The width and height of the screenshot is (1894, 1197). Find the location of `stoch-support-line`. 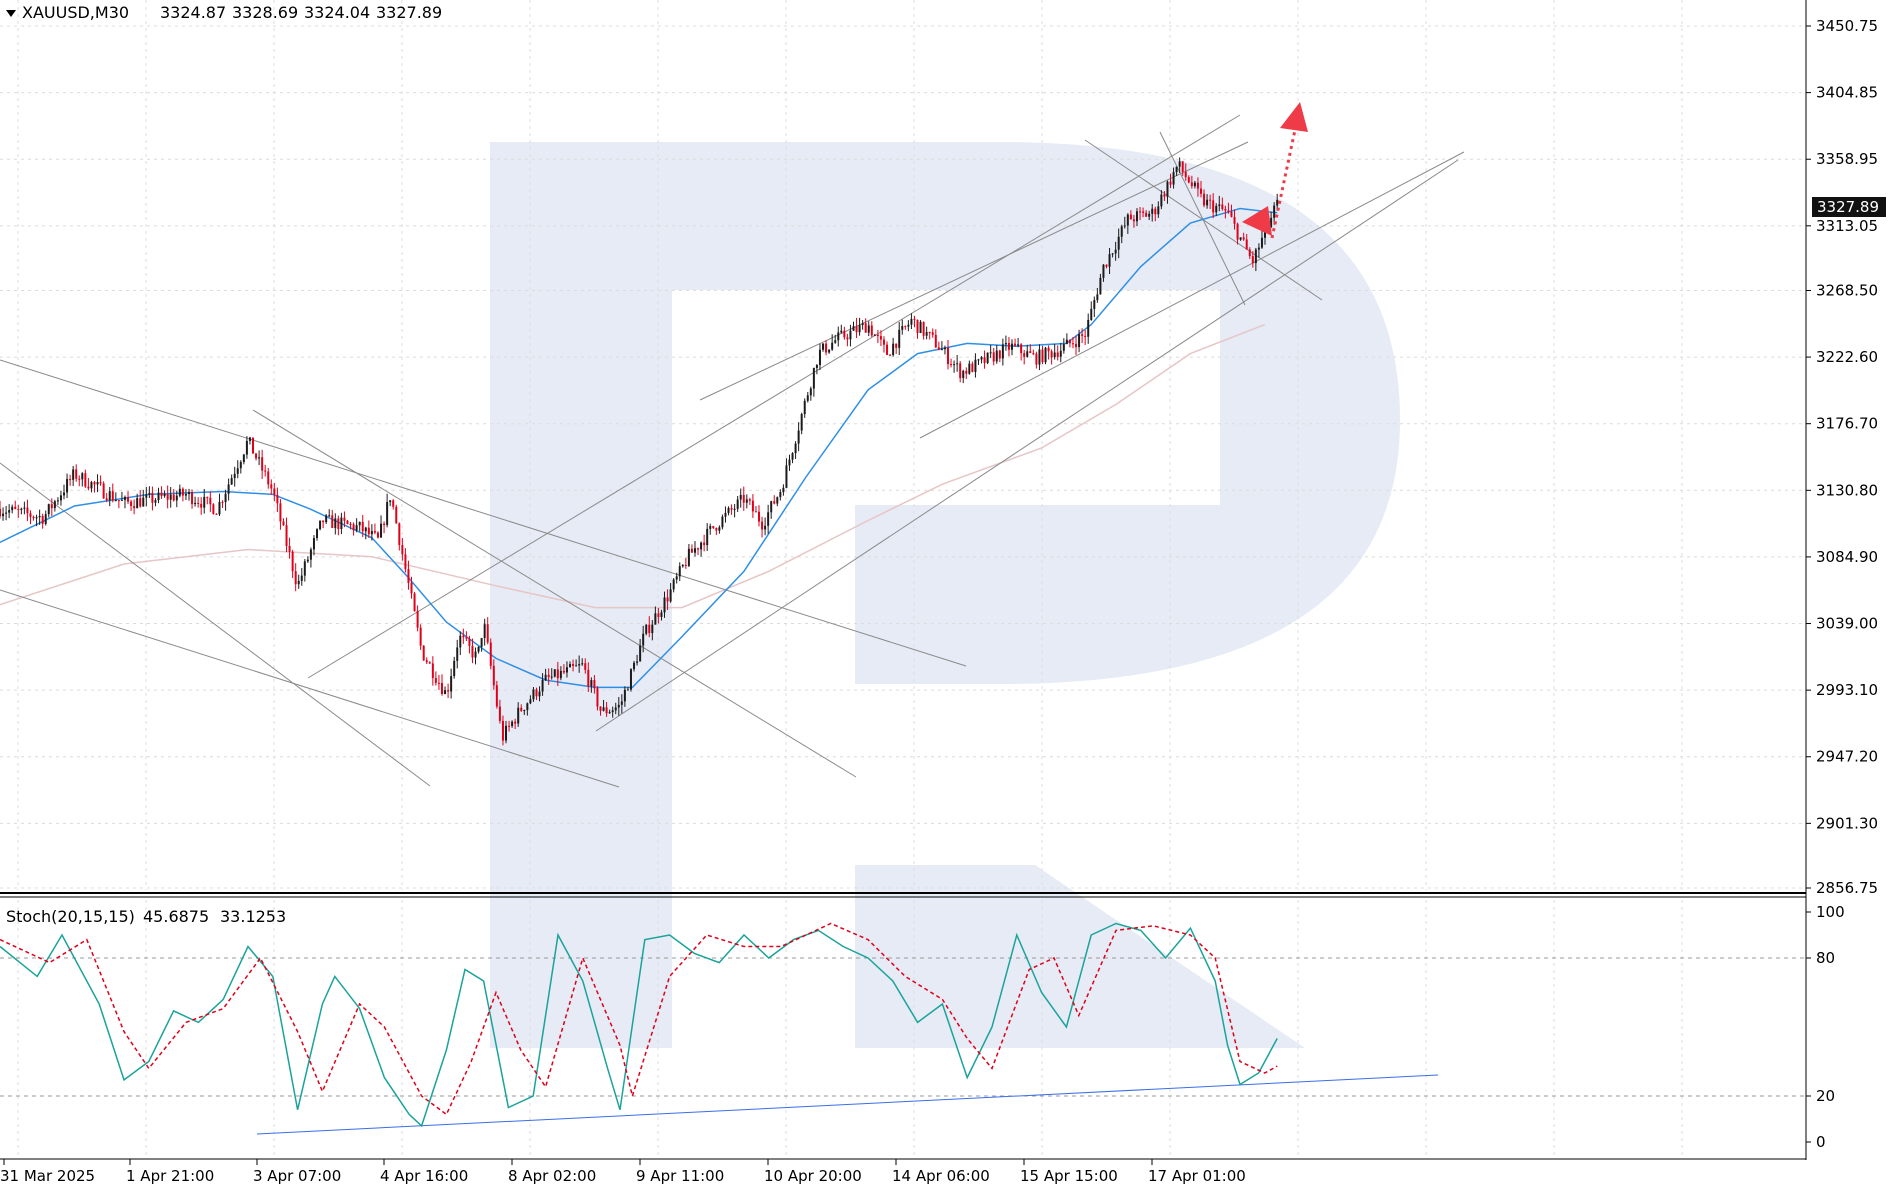

stoch-support-line is located at coordinates (847, 1104).